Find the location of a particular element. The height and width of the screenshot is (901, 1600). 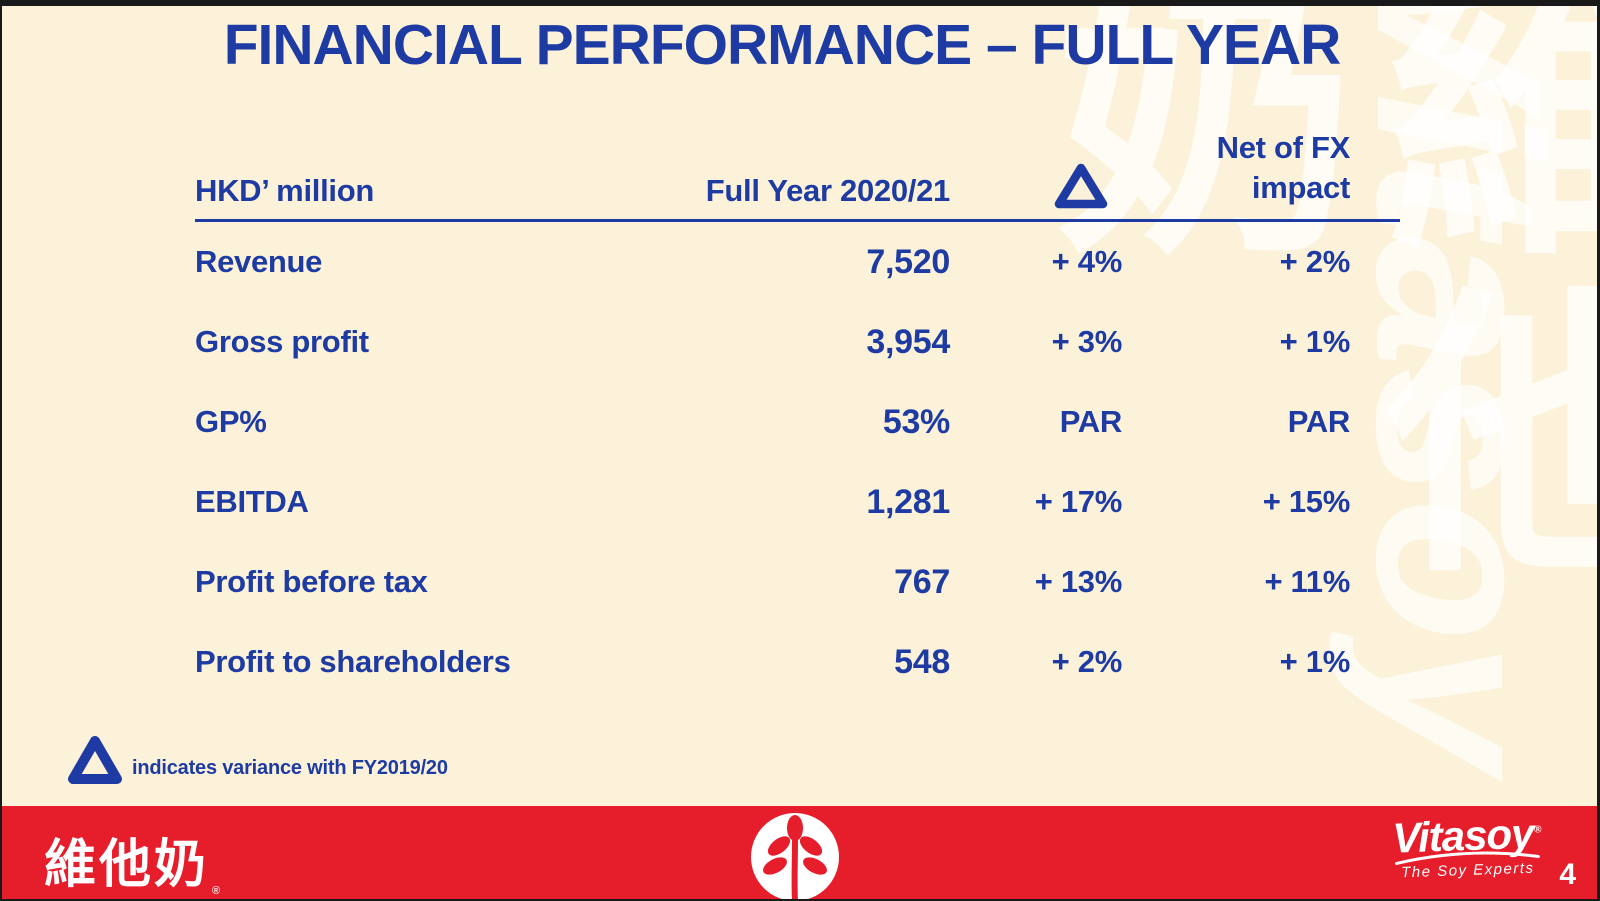

cell-label: Profit to shareholders is located at coordinates (353, 661).